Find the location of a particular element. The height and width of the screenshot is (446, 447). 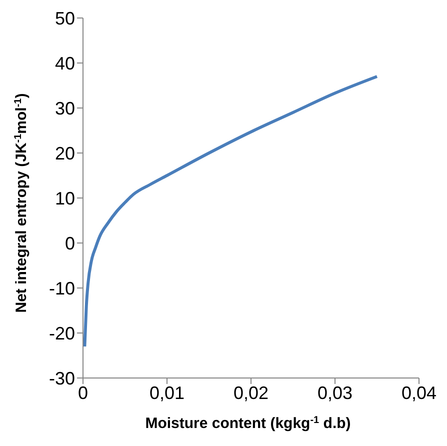

y-tick-label: -30 is located at coordinates (61, 378).